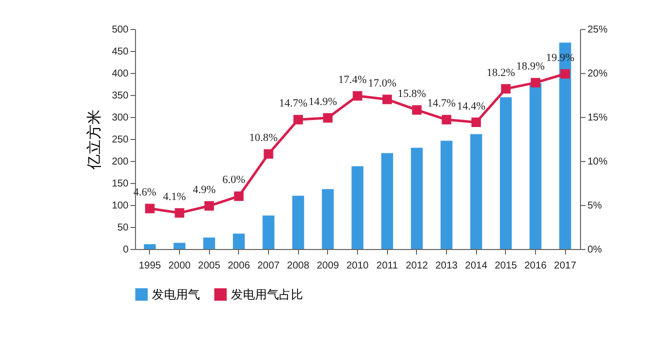 This screenshot has width=660, height=346. What do you see at coordinates (267, 295) in the screenshot?
I see `legend-label: 发电用气占比` at bounding box center [267, 295].